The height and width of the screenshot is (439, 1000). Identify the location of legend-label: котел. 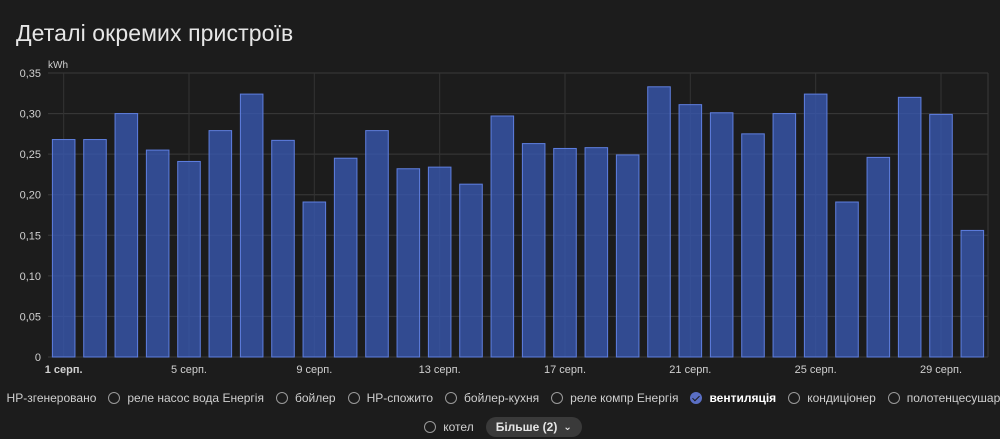
(458, 427).